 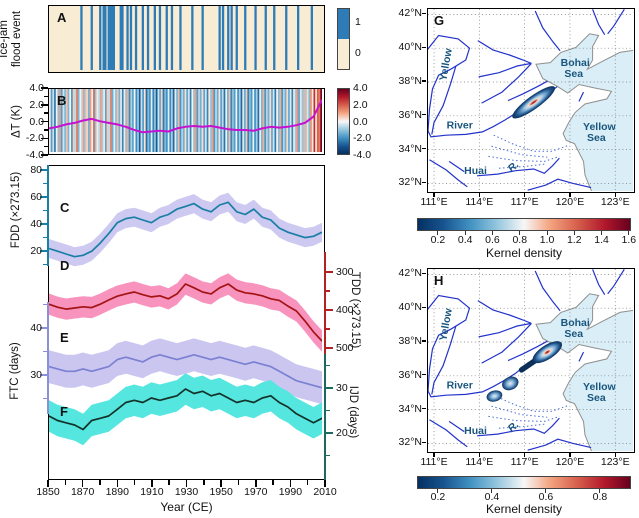 I want to click on x-tick-label: 1930, so click(x=186, y=492).